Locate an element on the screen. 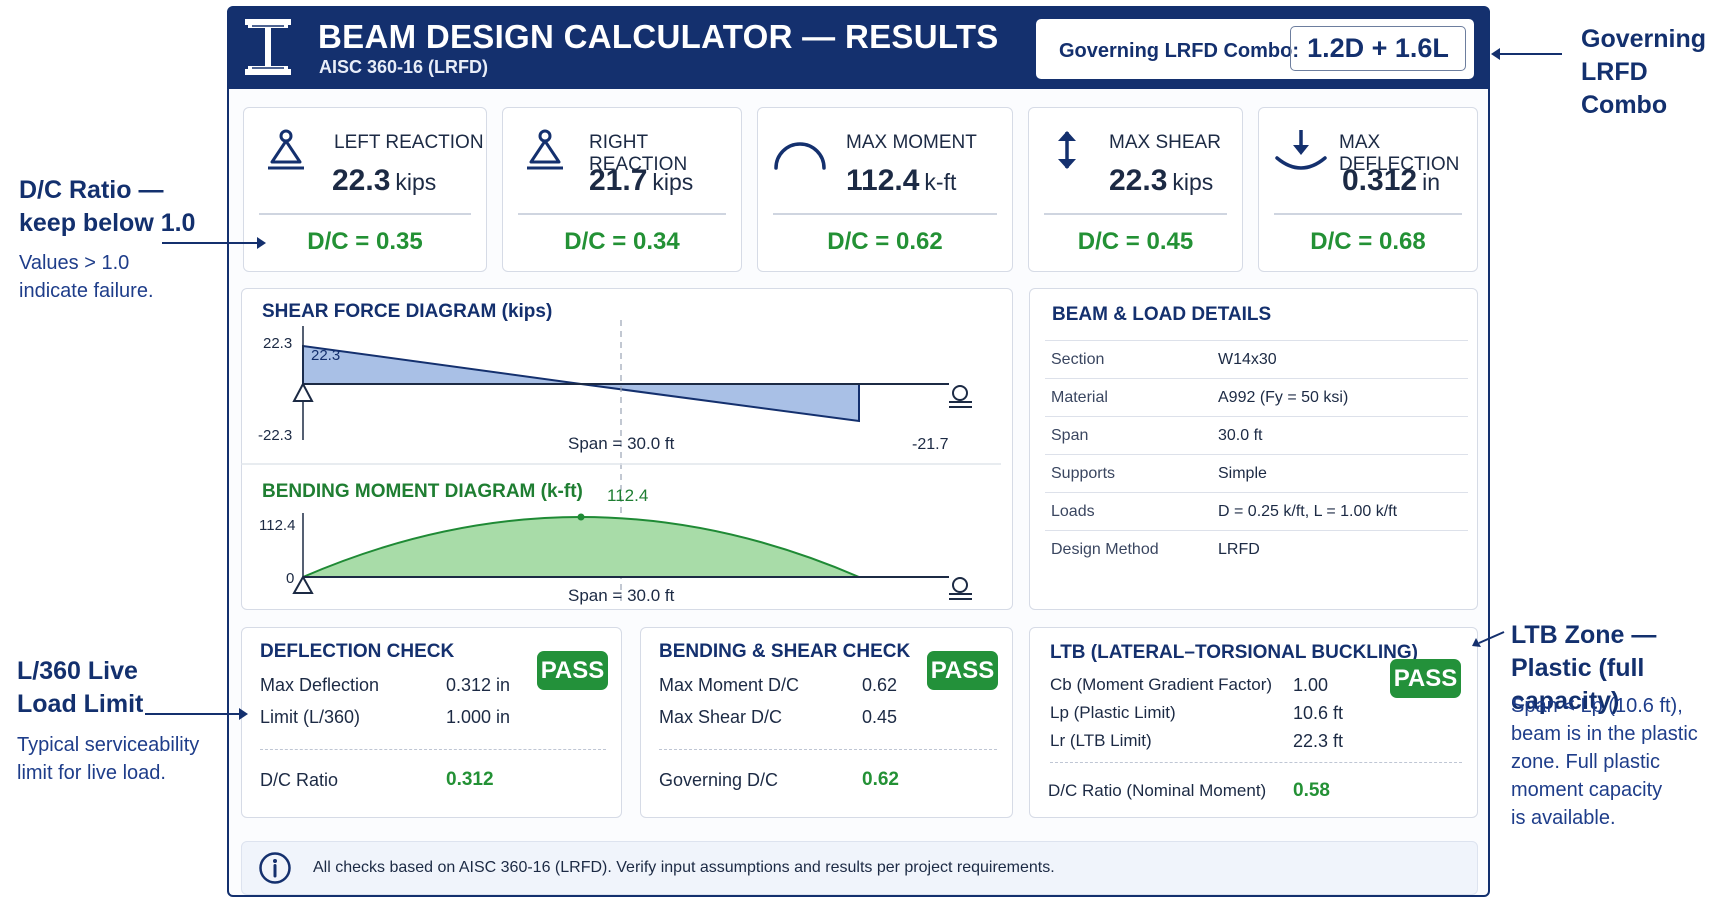 This screenshot has height=908, width=1733. moment-y-tick-top: 112.4 is located at coordinates (277, 525).